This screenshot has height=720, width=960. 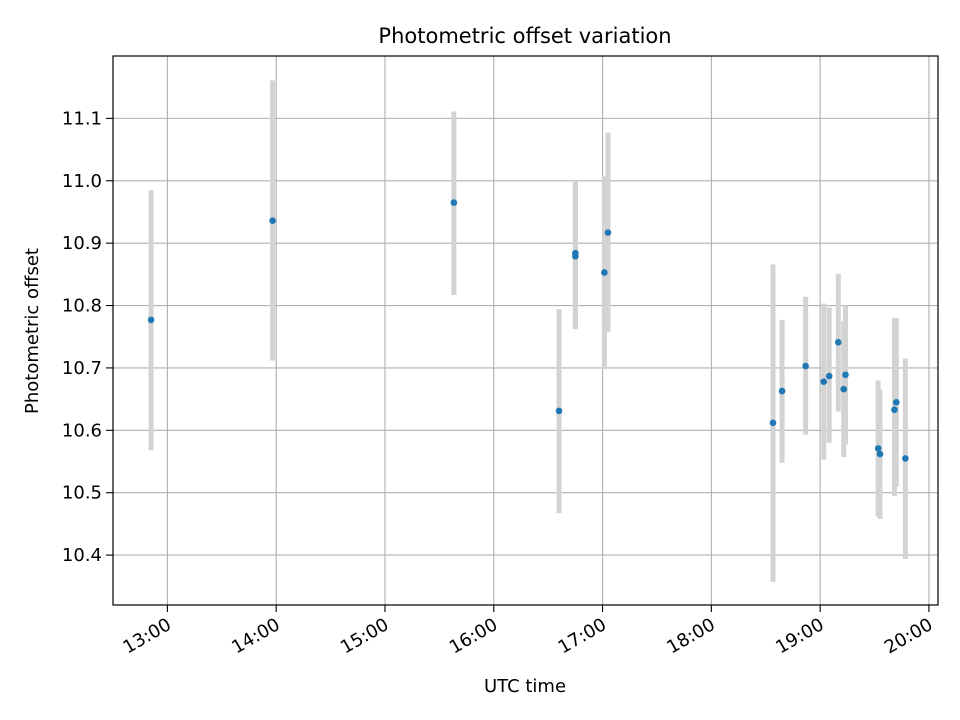 What do you see at coordinates (525, 686) in the screenshot?
I see `x-axis-label: UTC time` at bounding box center [525, 686].